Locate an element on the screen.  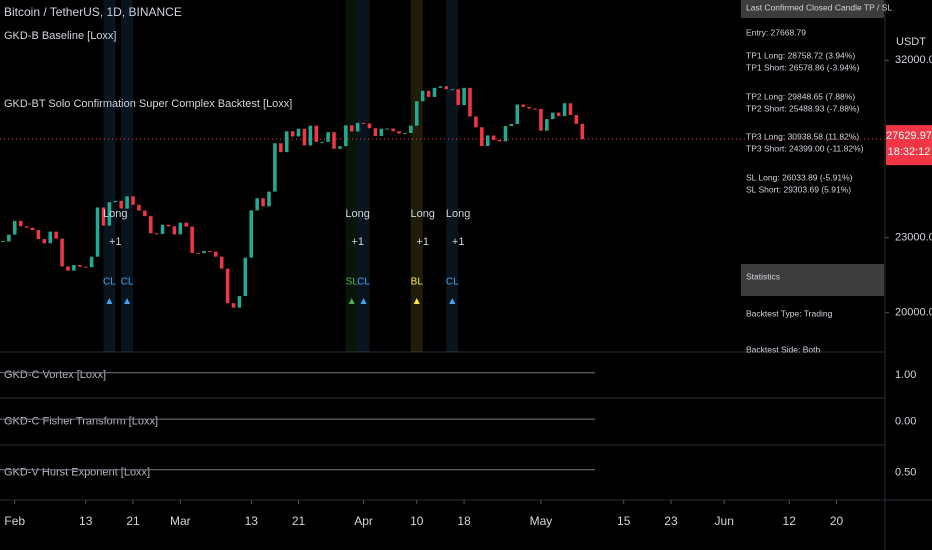
table-header-bg is located at coordinates (812, 9).